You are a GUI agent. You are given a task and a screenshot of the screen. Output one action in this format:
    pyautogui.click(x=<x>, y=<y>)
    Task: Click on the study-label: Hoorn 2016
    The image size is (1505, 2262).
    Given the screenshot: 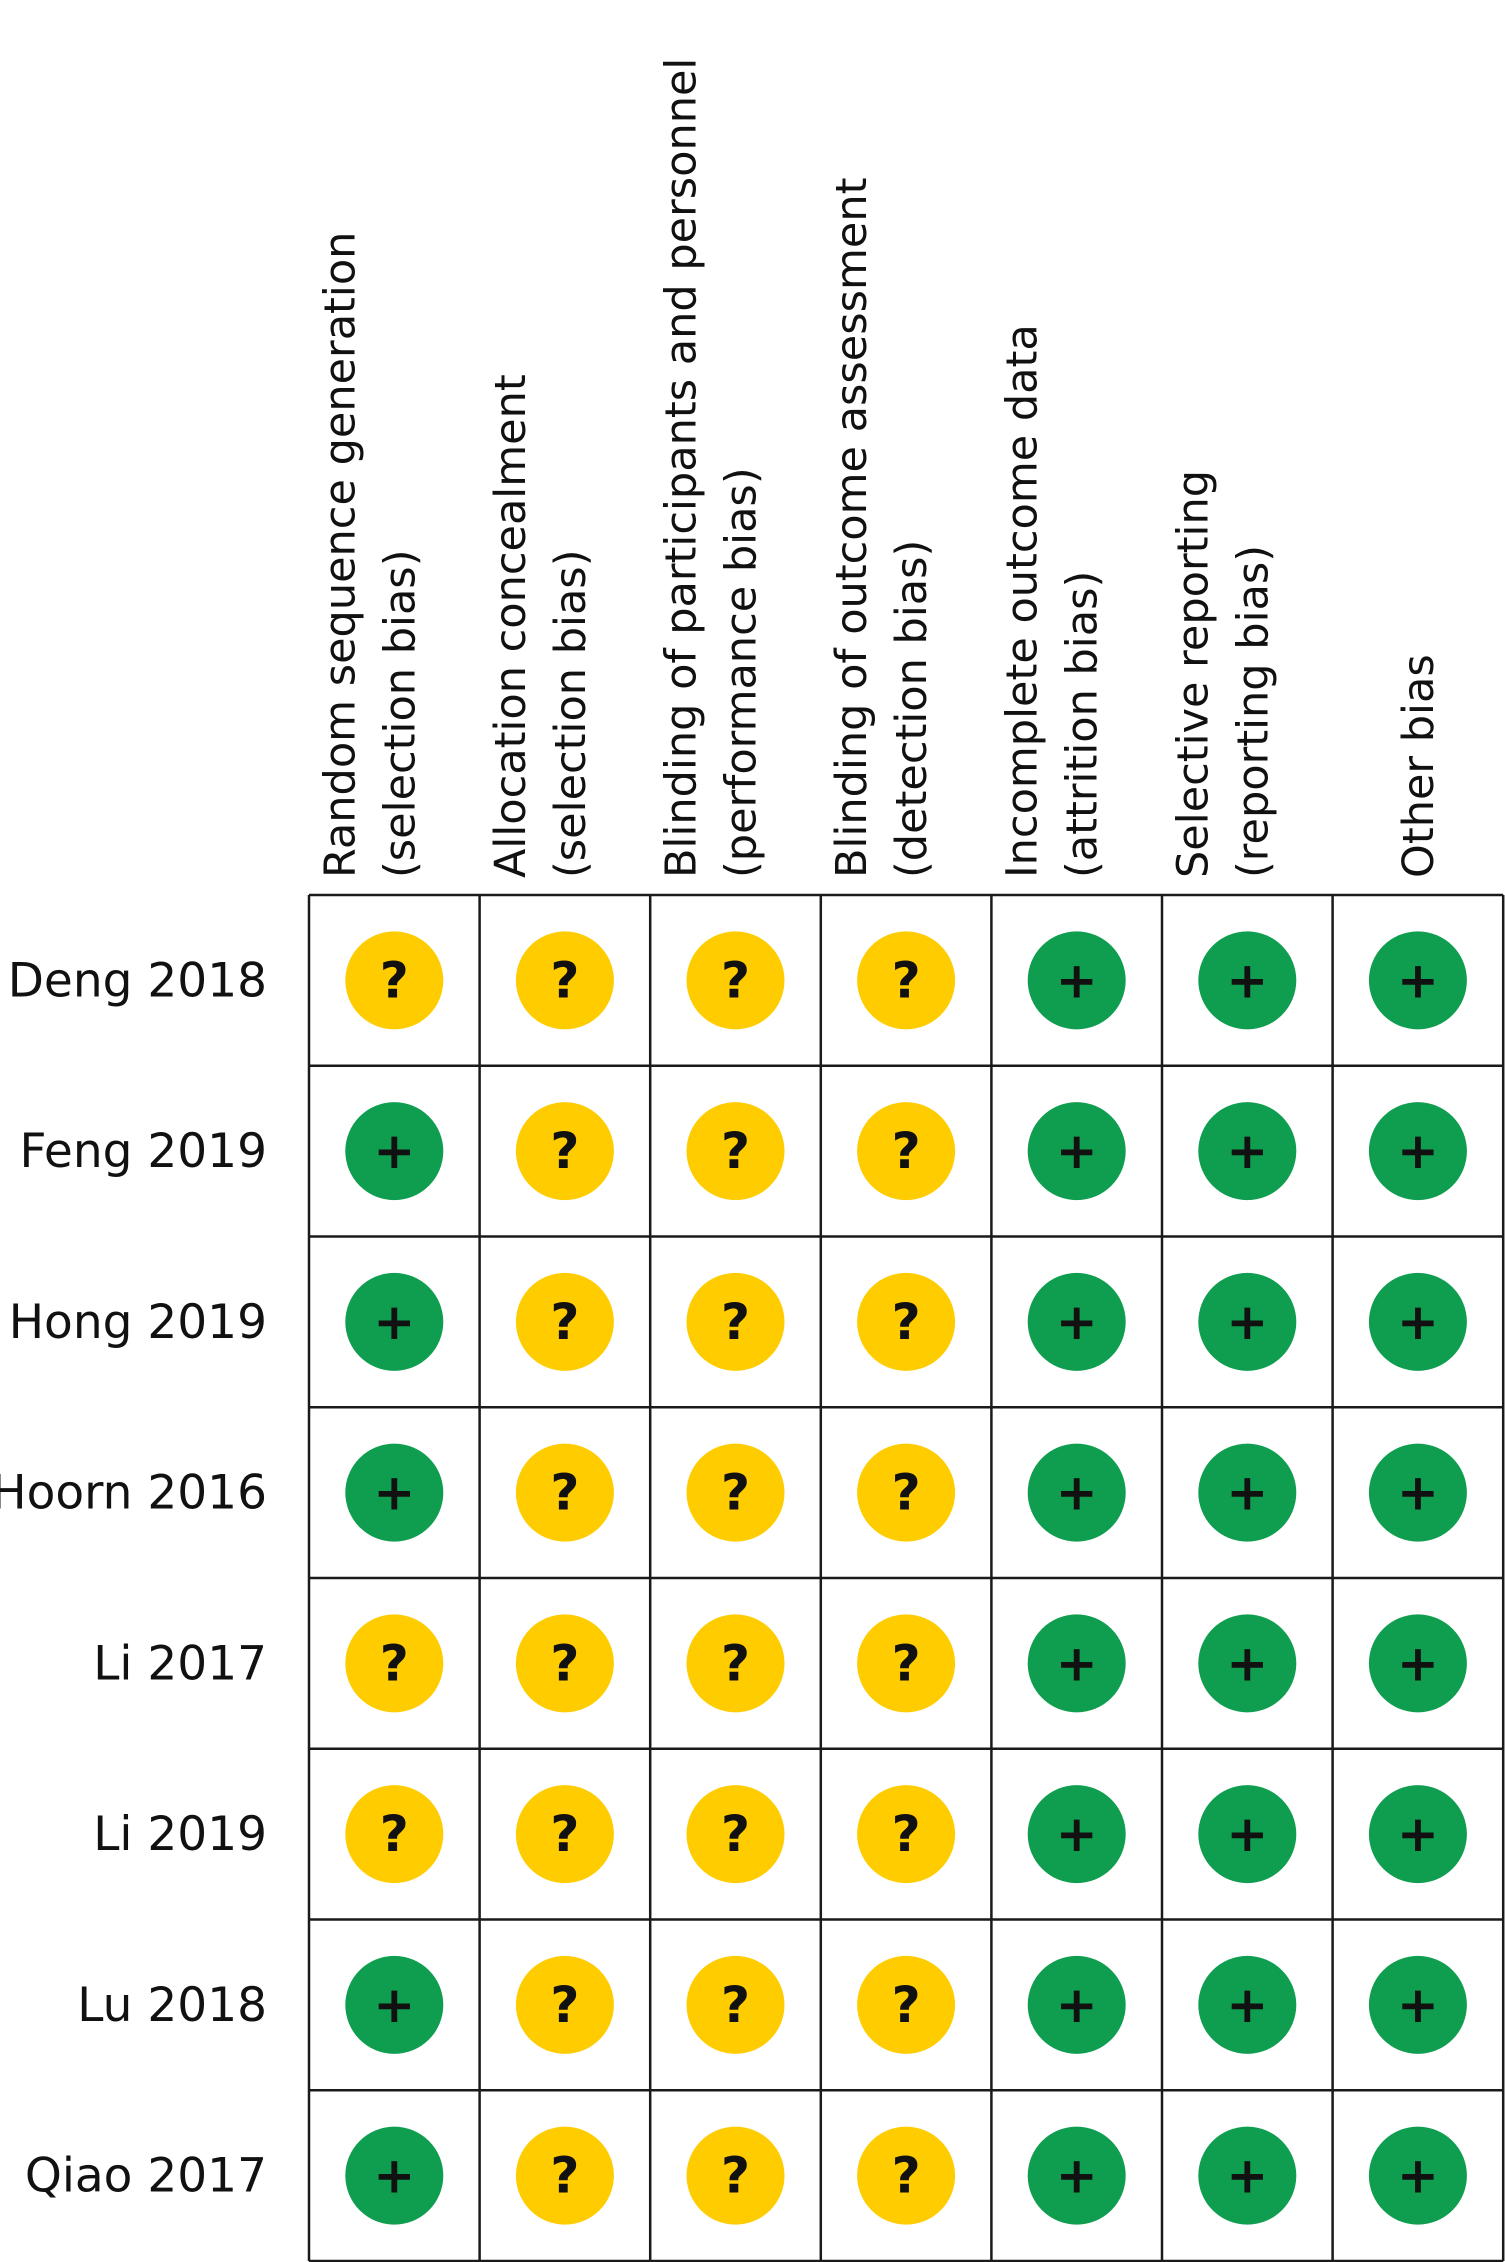 What is the action you would take?
    pyautogui.click(x=133, y=1493)
    